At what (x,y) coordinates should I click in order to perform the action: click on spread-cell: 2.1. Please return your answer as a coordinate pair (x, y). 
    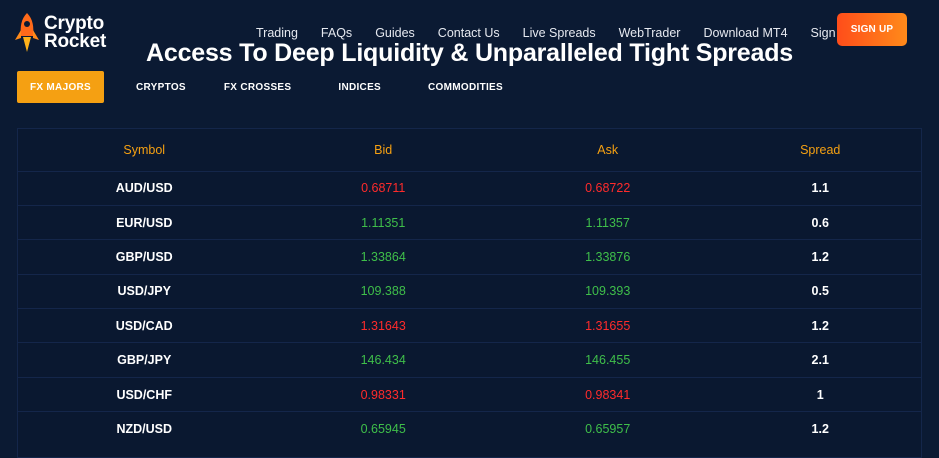
    Looking at the image, I should click on (820, 360).